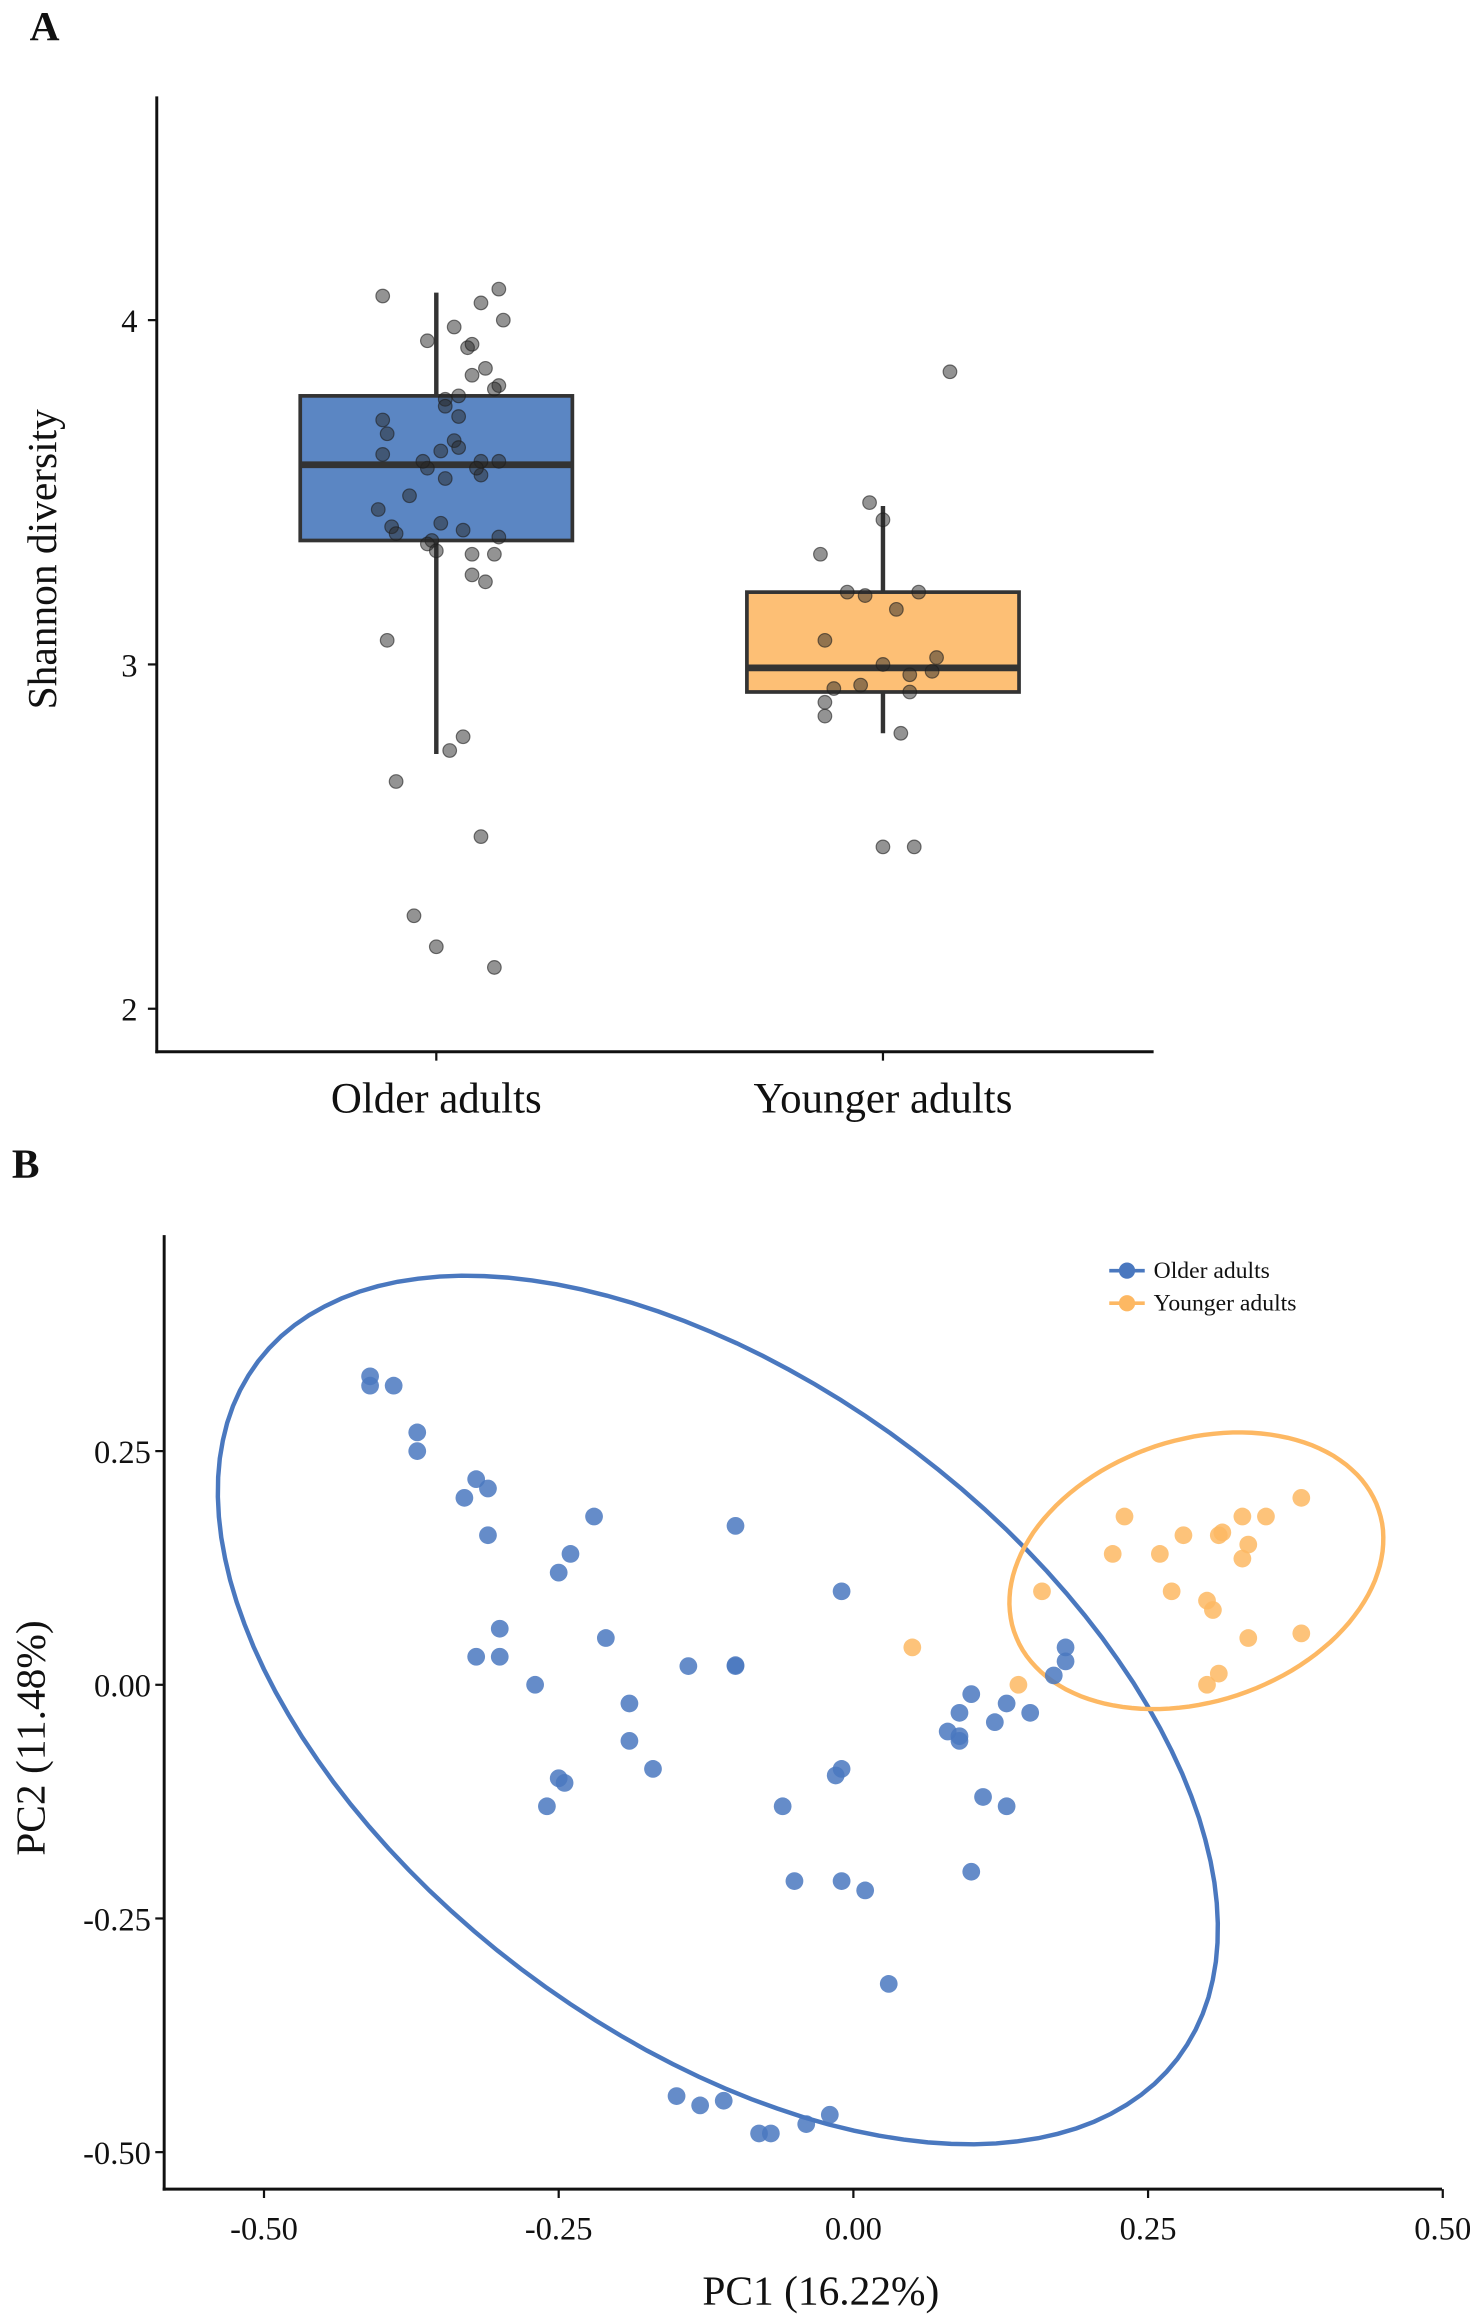 The image size is (1479, 2318). Describe the element at coordinates (1202, 1287) in the screenshot. I see `legend: Older adults Younger adults` at that location.